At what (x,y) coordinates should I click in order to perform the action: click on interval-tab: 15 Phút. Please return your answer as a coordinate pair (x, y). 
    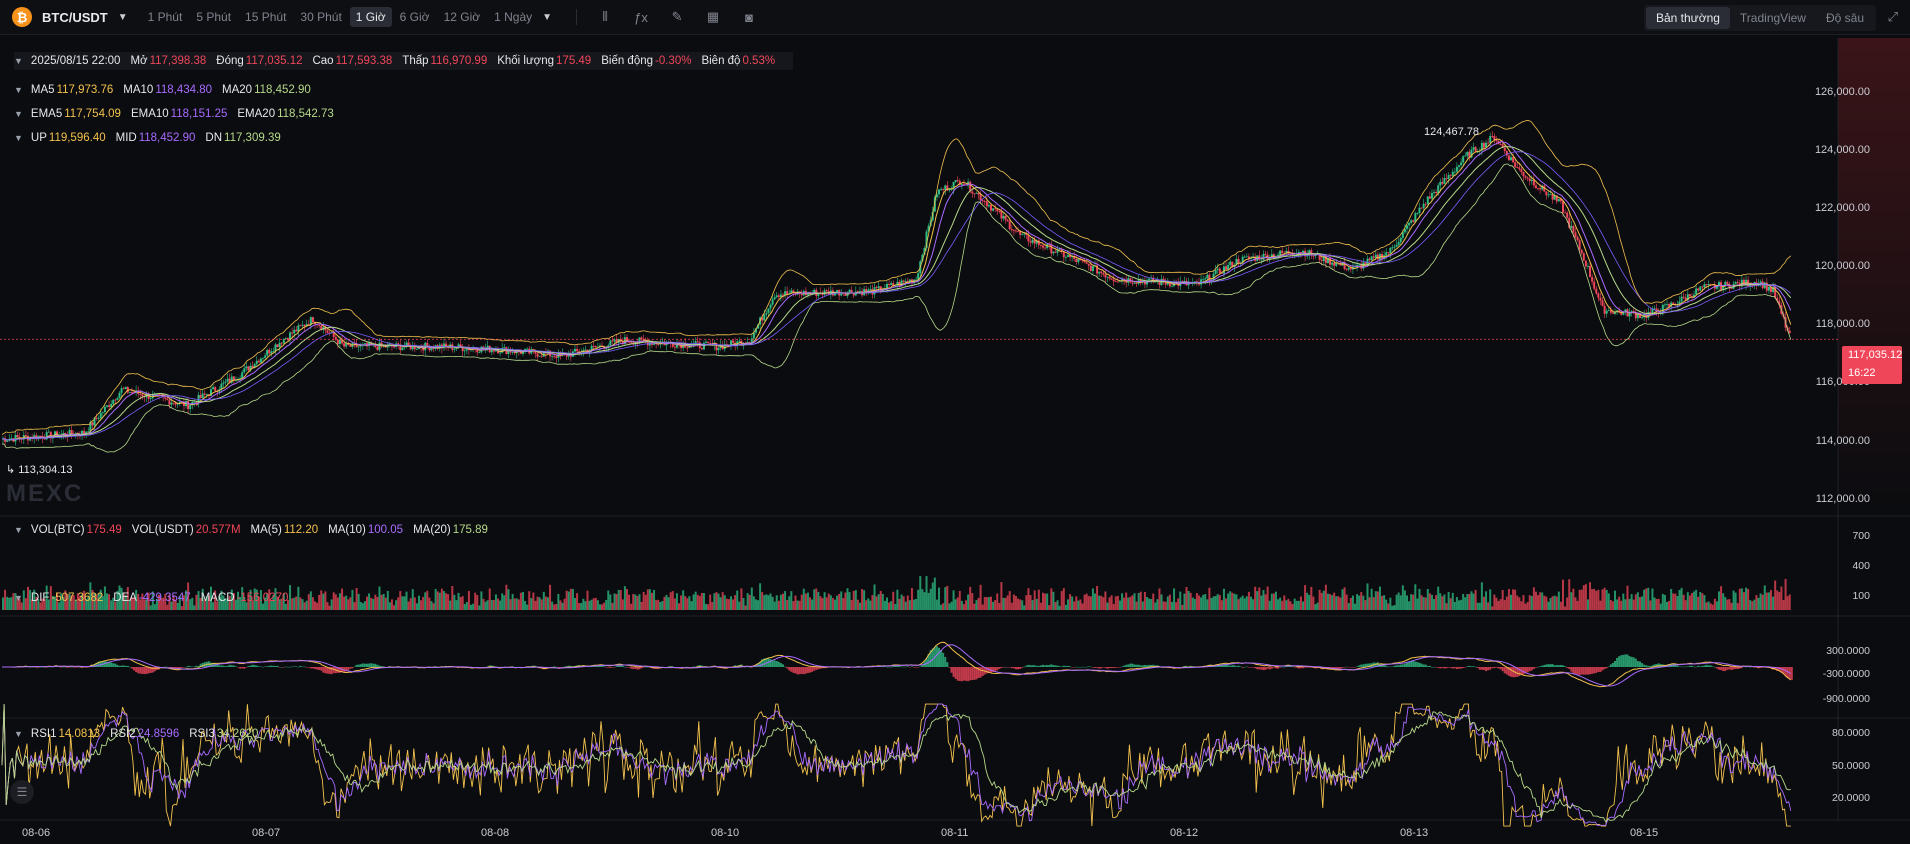
    Looking at the image, I should click on (266, 17).